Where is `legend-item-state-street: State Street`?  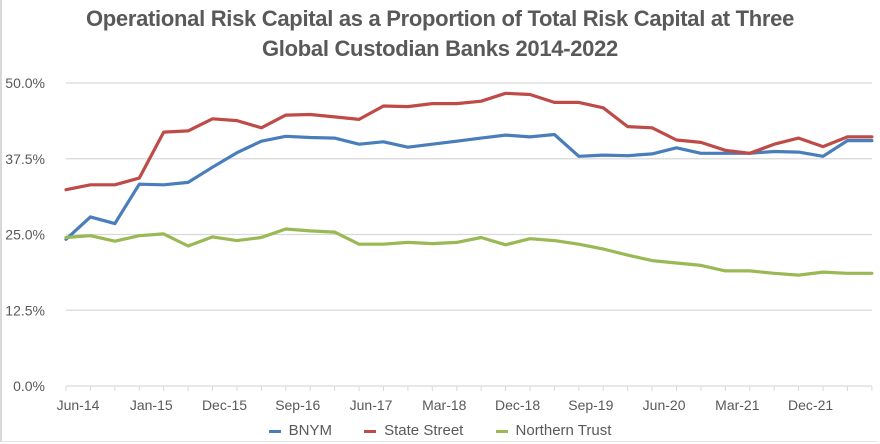 legend-item-state-street: State Street is located at coordinates (413, 430).